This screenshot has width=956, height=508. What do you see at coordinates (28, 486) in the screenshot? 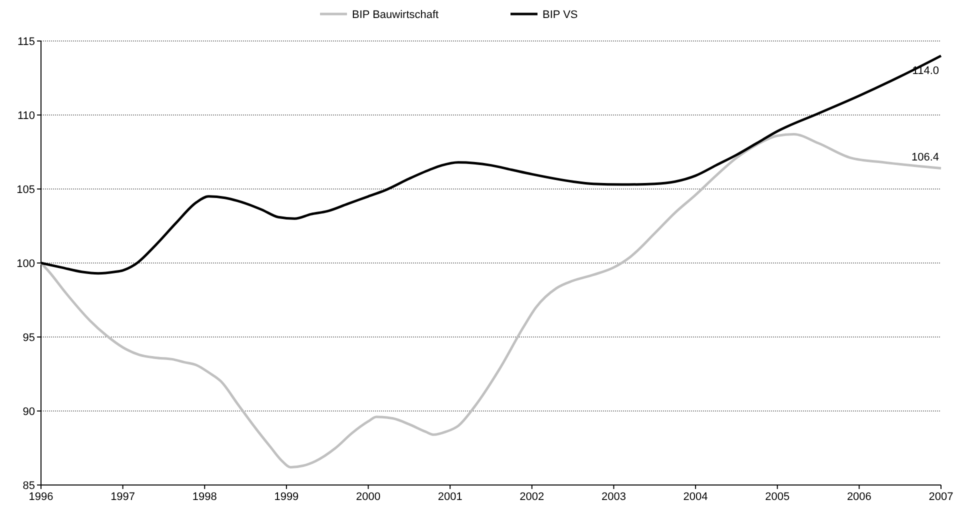
I see `y-tick-label: 85` at bounding box center [28, 486].